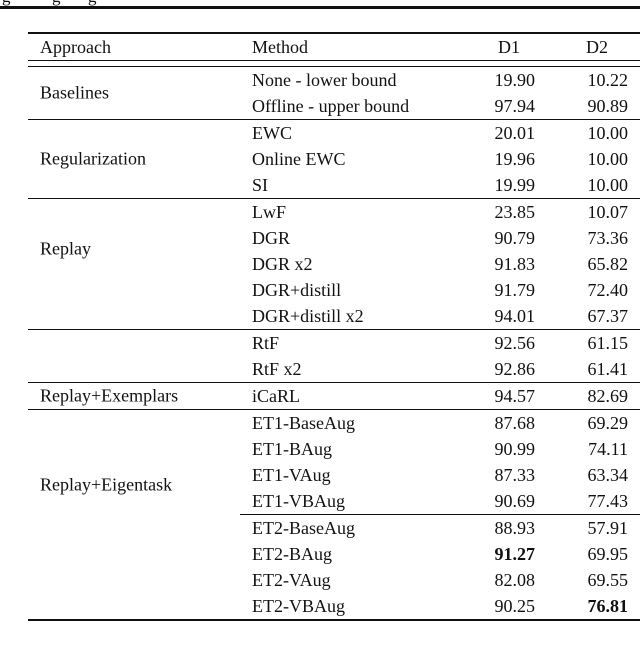  What do you see at coordinates (297, 289) in the screenshot?
I see `method-cell: DGR+distill` at bounding box center [297, 289].